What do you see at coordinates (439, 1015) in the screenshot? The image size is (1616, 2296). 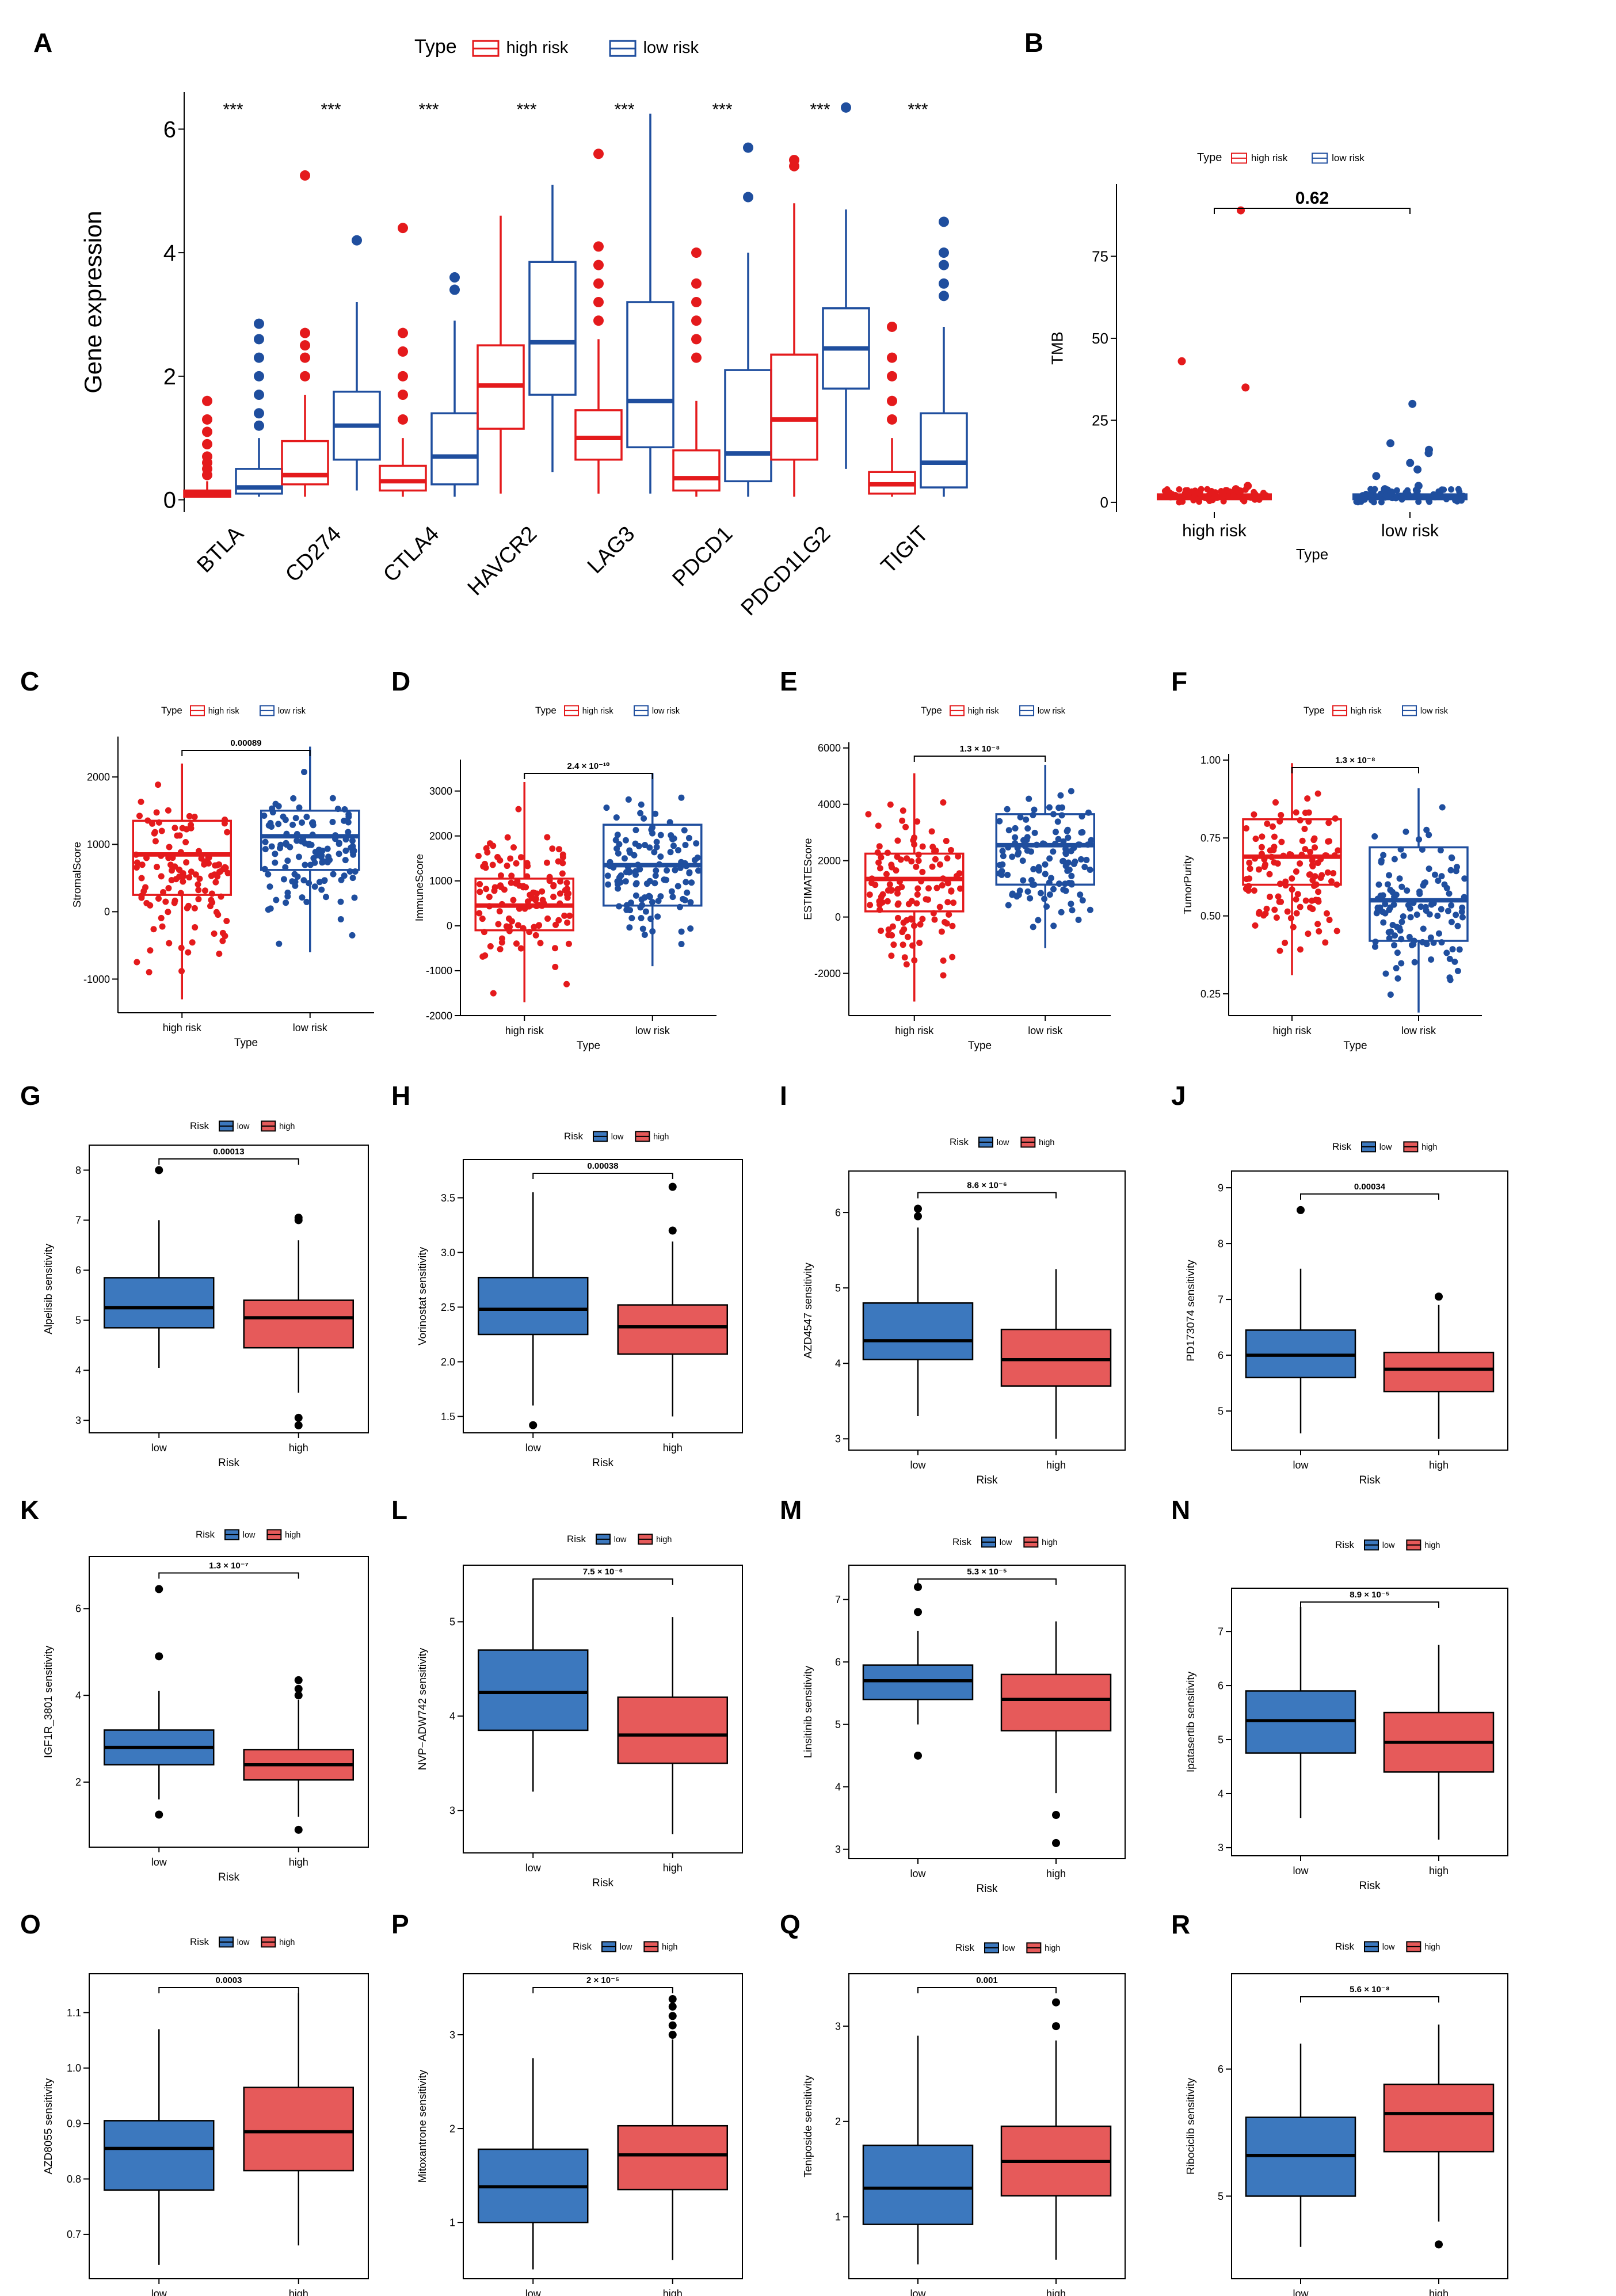 I see `y-tick-label: -2000` at bounding box center [439, 1015].